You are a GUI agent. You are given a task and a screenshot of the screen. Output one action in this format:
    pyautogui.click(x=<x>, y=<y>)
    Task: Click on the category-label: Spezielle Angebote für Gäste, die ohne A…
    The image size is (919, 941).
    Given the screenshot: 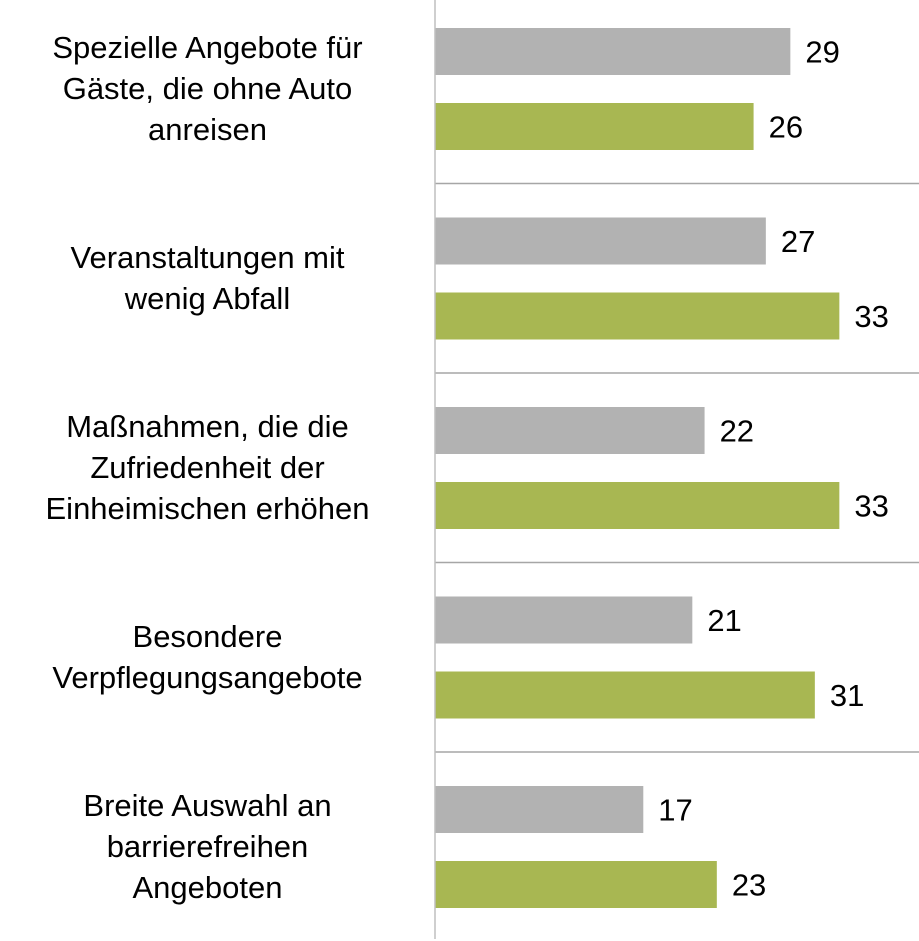 What is the action you would take?
    pyautogui.click(x=207, y=88)
    